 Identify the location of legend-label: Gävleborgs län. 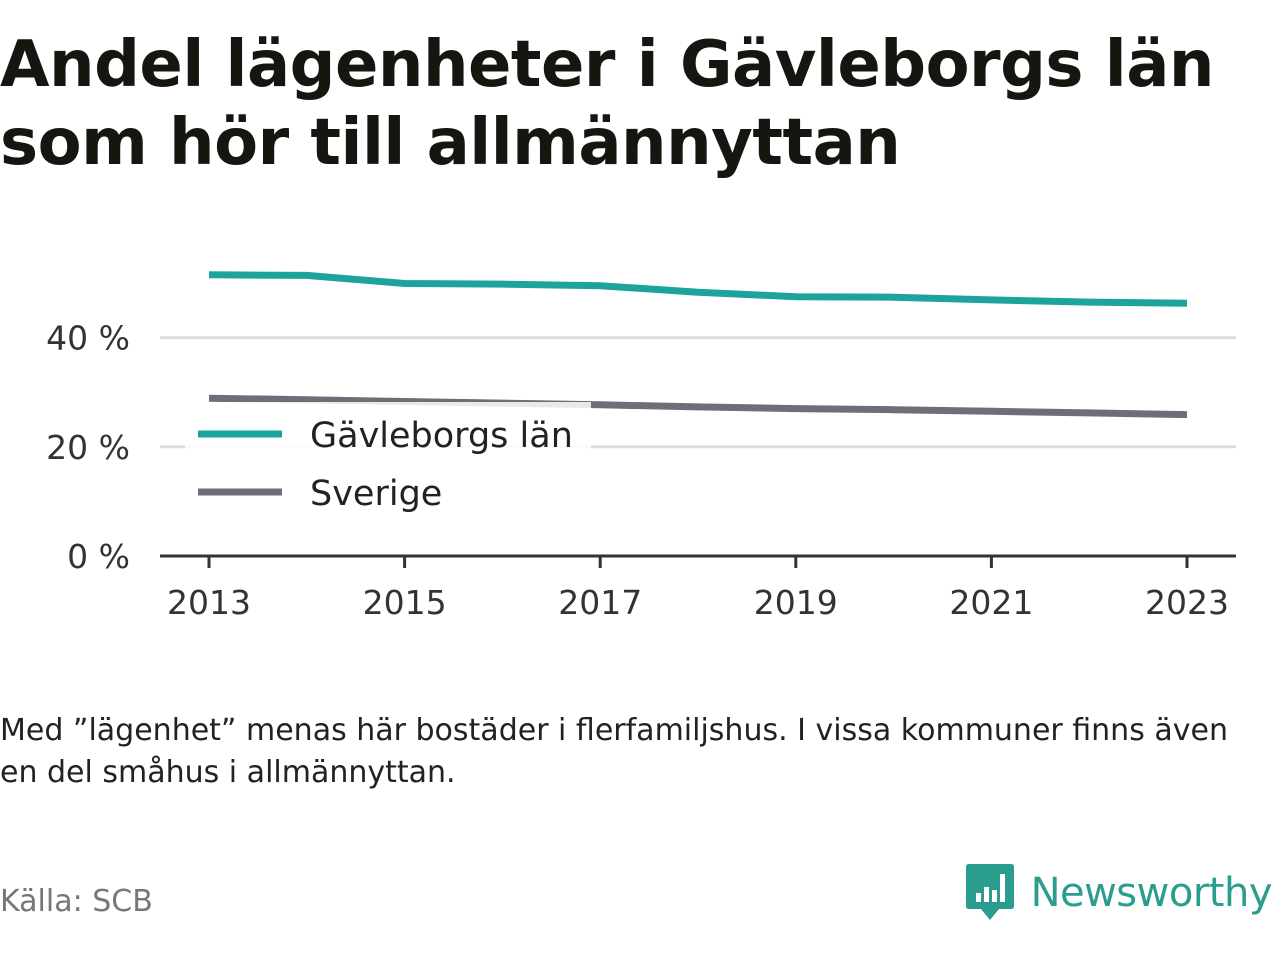
(441, 436).